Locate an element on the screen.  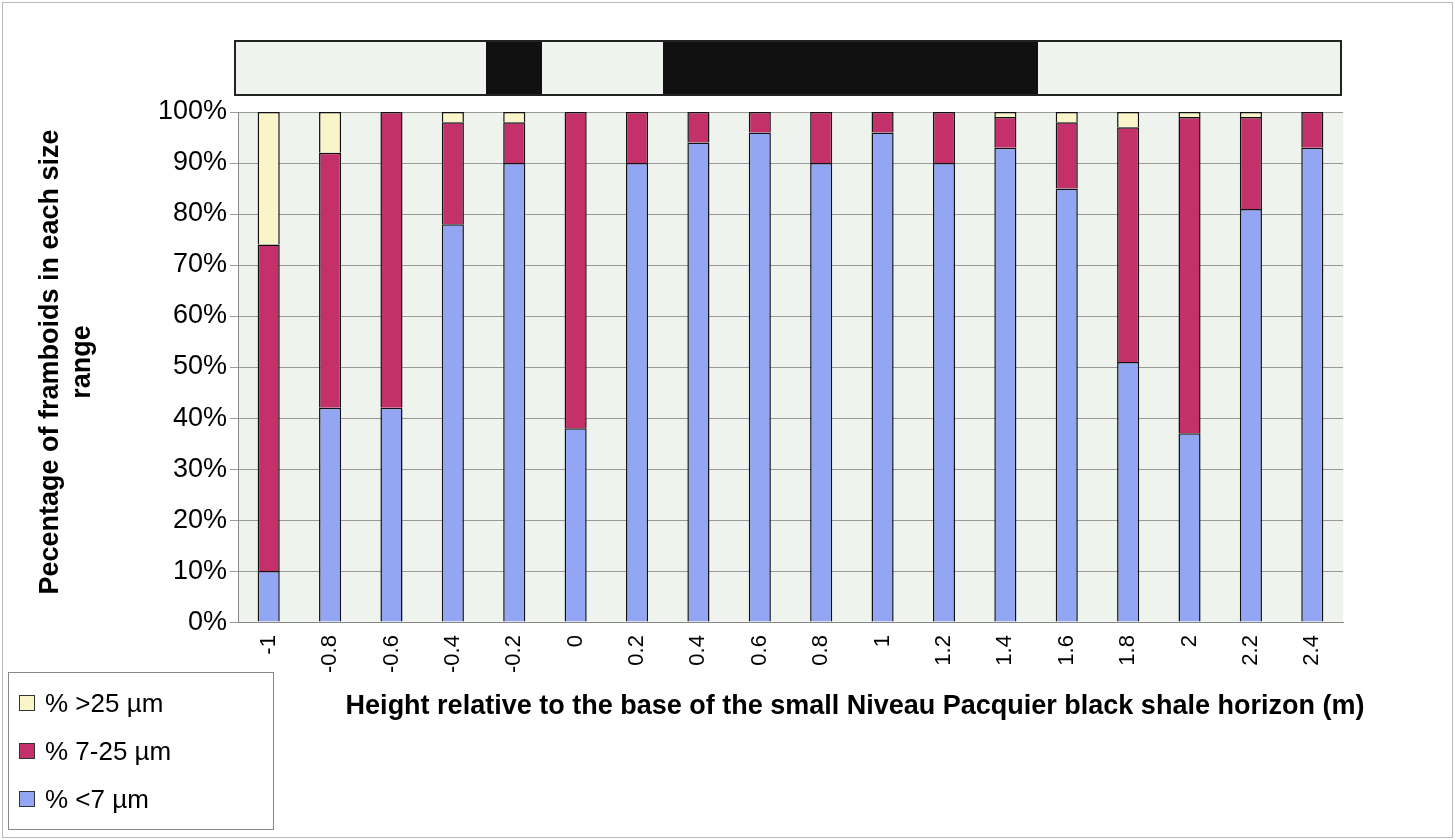
legend-item: % >25 µm is located at coordinates (146, 703).